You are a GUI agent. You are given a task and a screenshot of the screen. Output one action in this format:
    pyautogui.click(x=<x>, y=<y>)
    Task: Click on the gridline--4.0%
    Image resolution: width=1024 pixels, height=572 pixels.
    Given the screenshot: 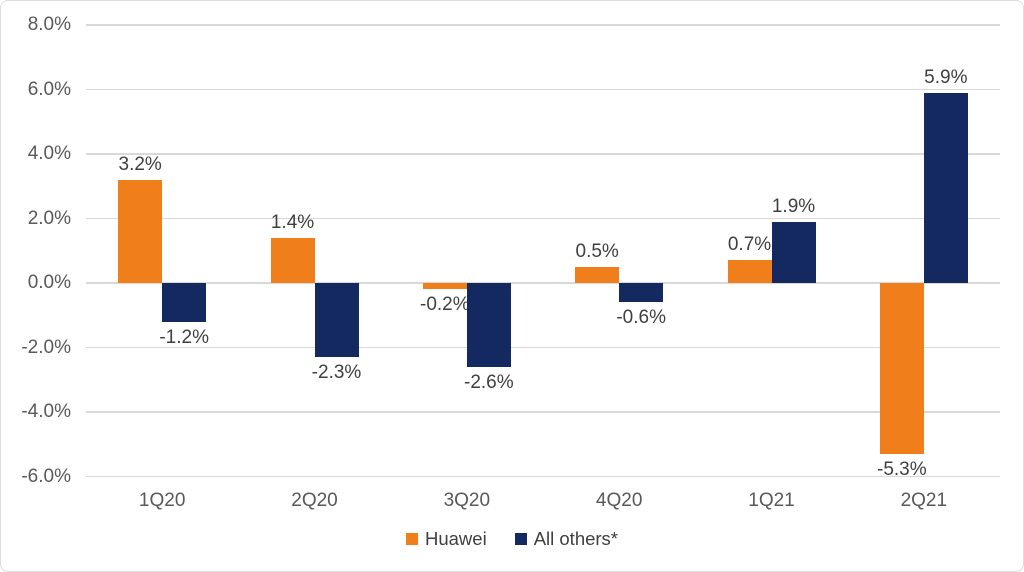 What is the action you would take?
    pyautogui.click(x=543, y=412)
    